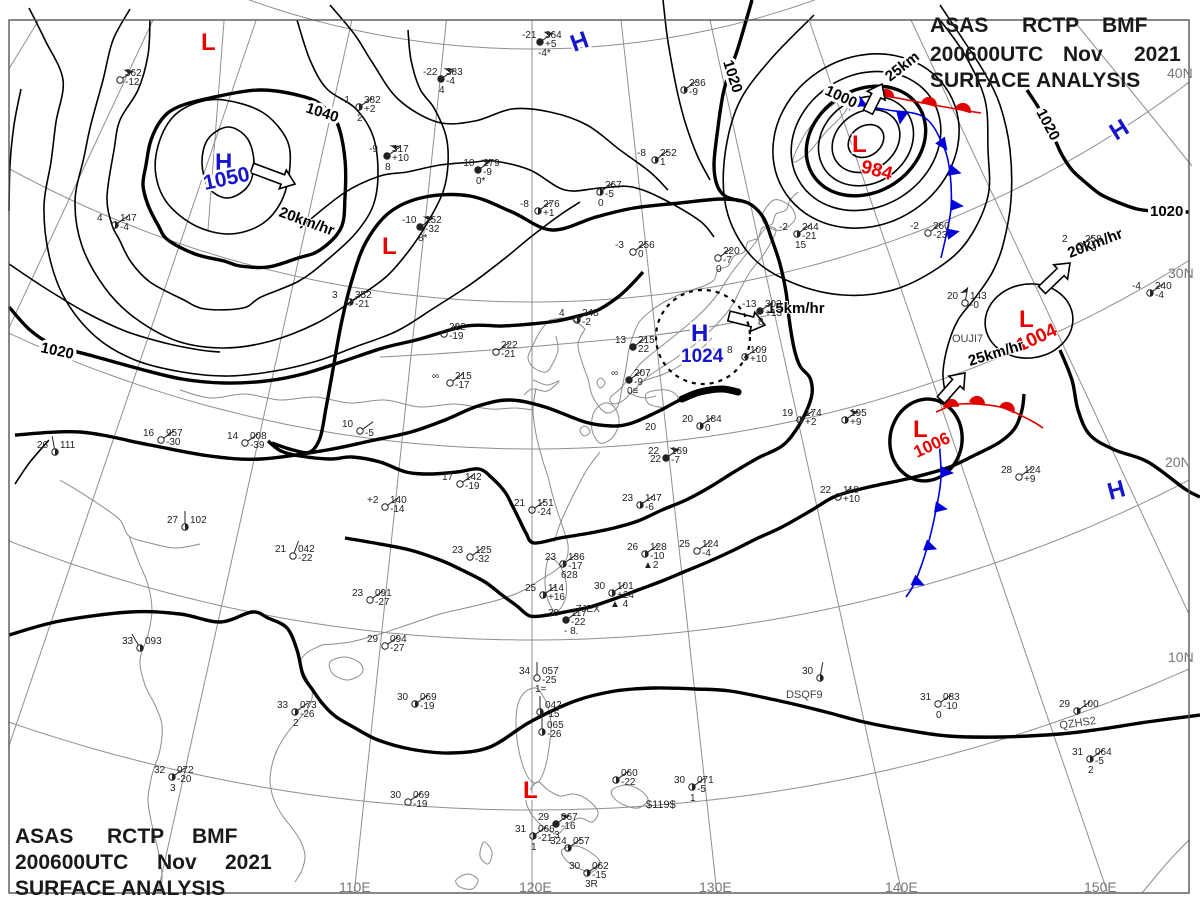  What do you see at coordinates (448, 477) in the screenshot?
I see `svg-text: 17` at bounding box center [448, 477].